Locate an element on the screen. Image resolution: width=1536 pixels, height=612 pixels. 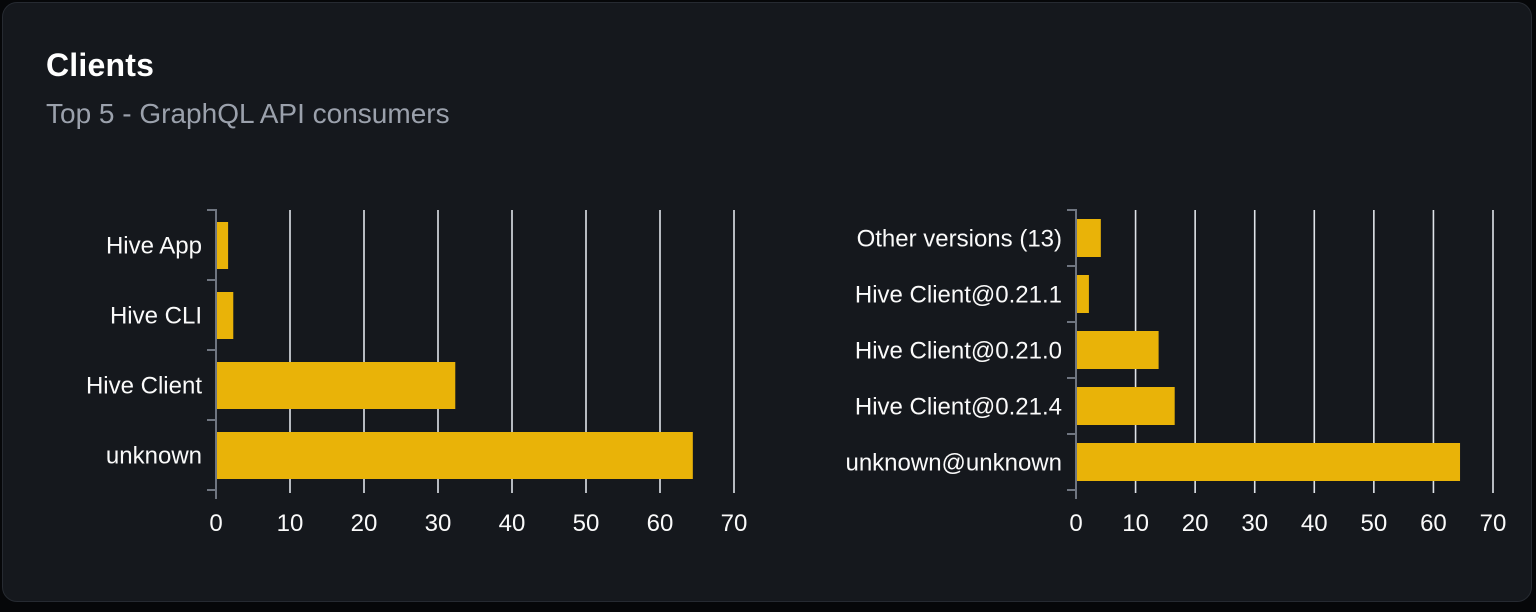
category-label: Hive App is located at coordinates (154, 246).